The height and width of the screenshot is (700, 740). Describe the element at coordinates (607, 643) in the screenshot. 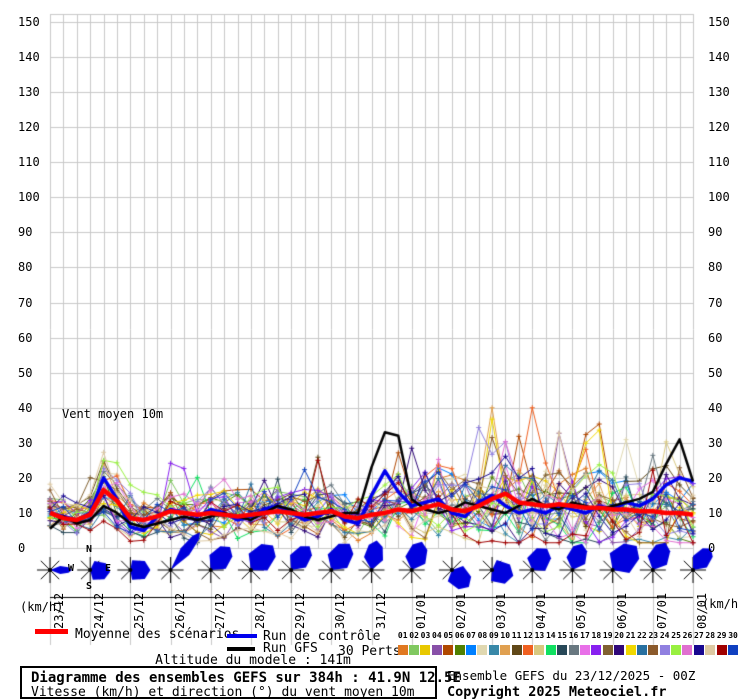

I see `perturbation-item: 19` at that location.